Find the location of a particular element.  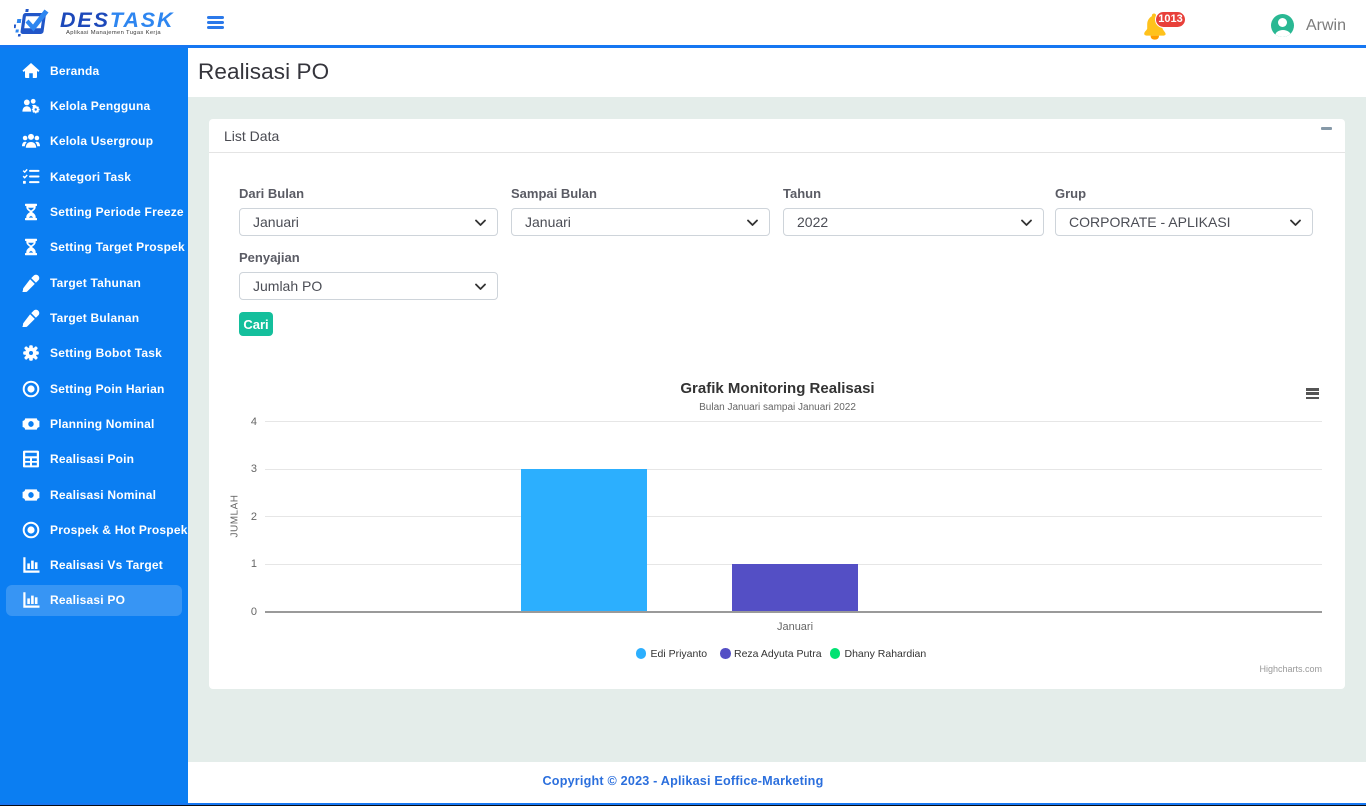

svg-text: DESTASK is located at coordinates (117, 20).